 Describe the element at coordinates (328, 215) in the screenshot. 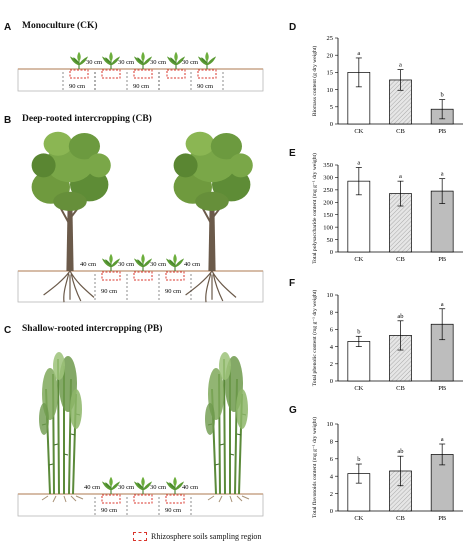

I see `y-tick-label: 150` at that location.